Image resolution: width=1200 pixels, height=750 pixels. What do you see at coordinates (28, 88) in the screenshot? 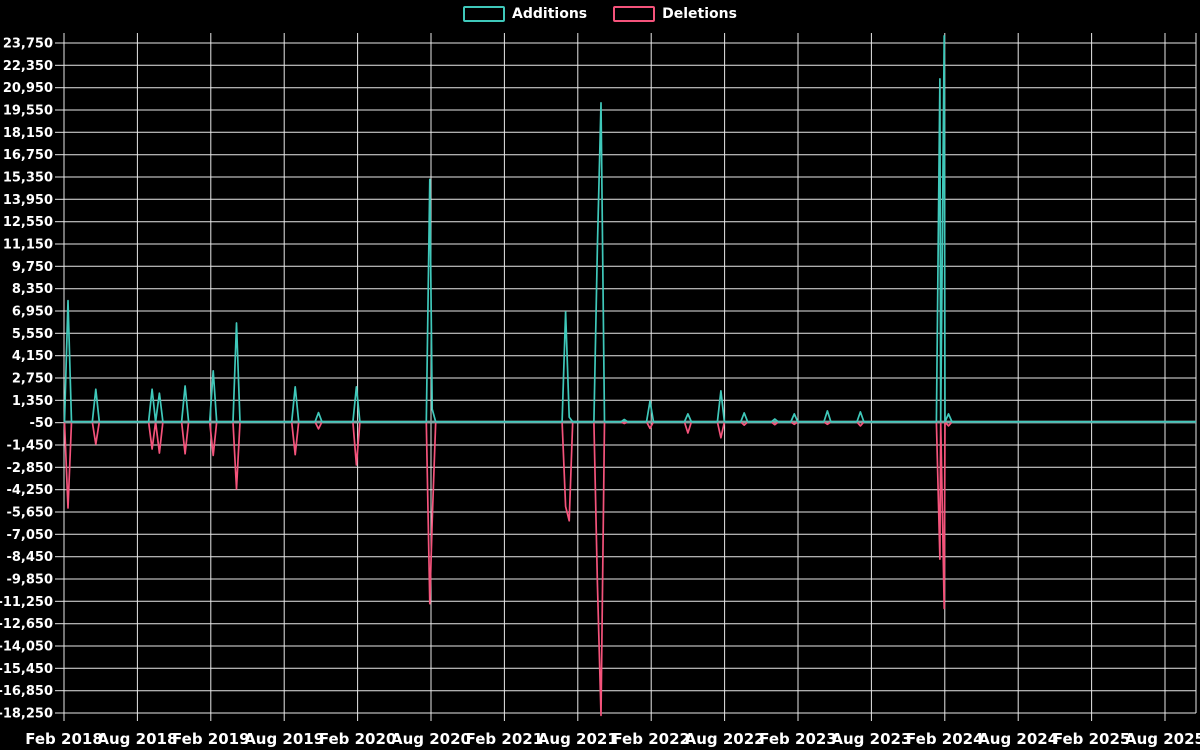
I see `y-axis-label: 20,950` at bounding box center [28, 88].